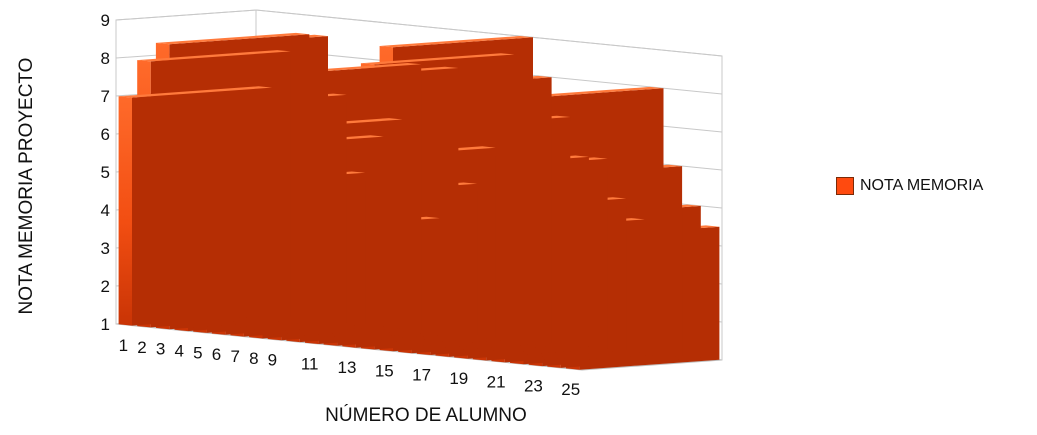 The width and height of the screenshot is (1037, 435). What do you see at coordinates (202, 206) in the screenshot?
I see `bar-side` at bounding box center [202, 206].